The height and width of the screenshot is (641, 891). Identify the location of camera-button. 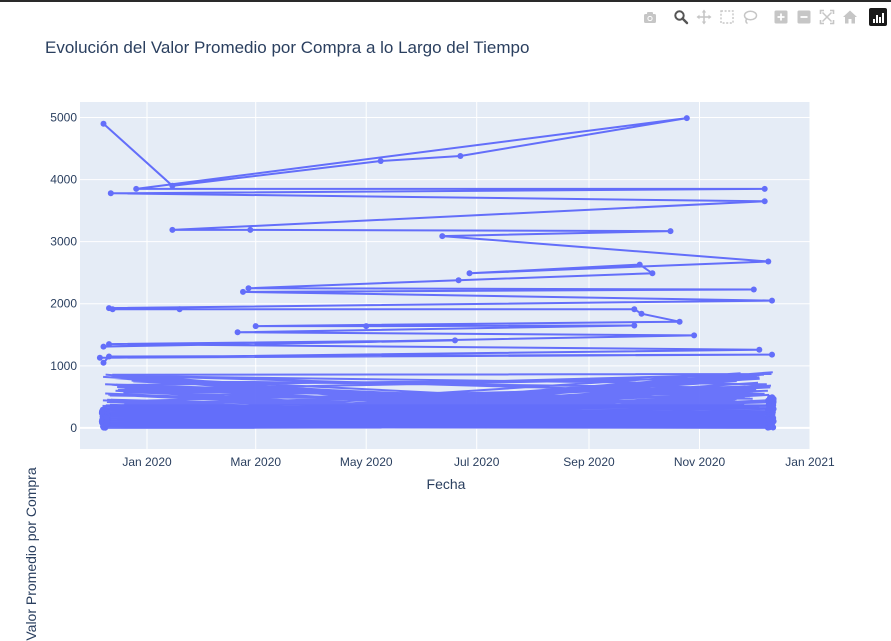
(649, 17).